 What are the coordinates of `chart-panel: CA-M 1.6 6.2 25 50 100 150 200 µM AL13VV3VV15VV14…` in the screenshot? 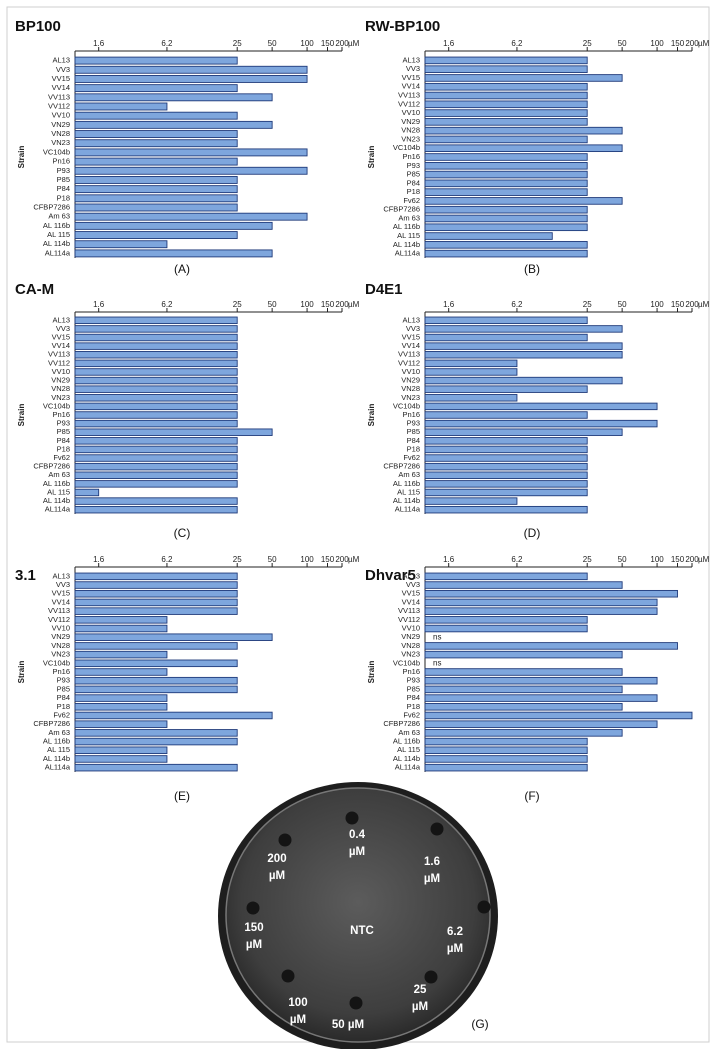 It's located at (187, 410).